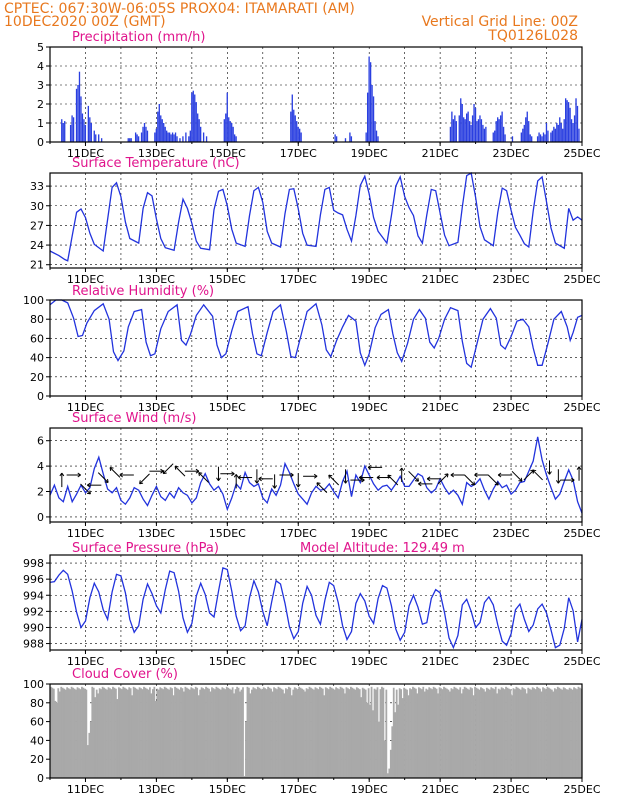  I want to click on xtick-label: 15DEC, so click(227, 407).